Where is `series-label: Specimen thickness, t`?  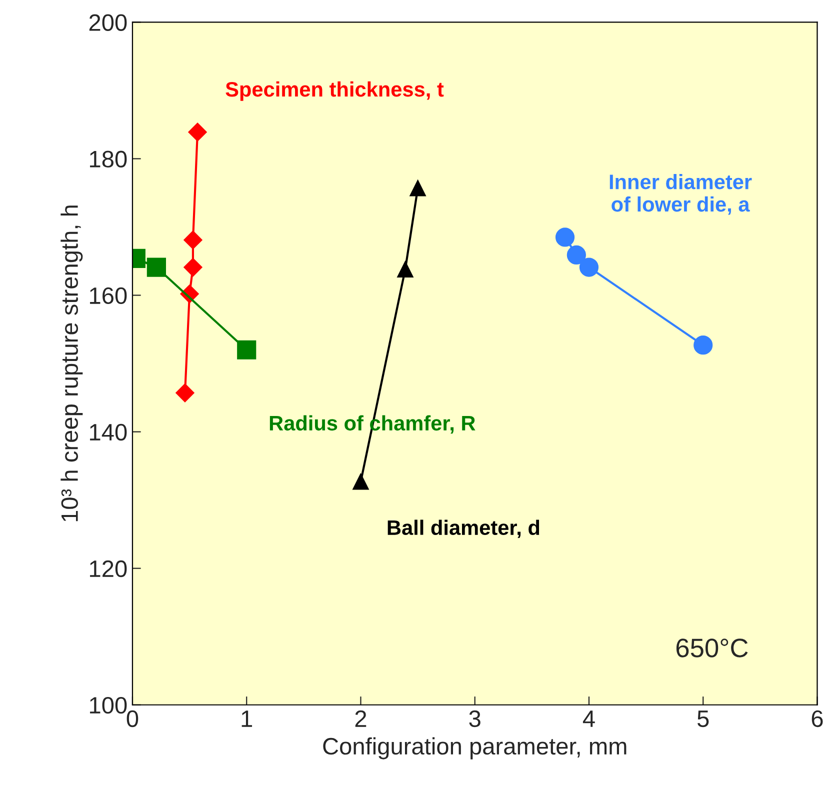
series-label: Specimen thickness, t is located at coordinates (335, 91).